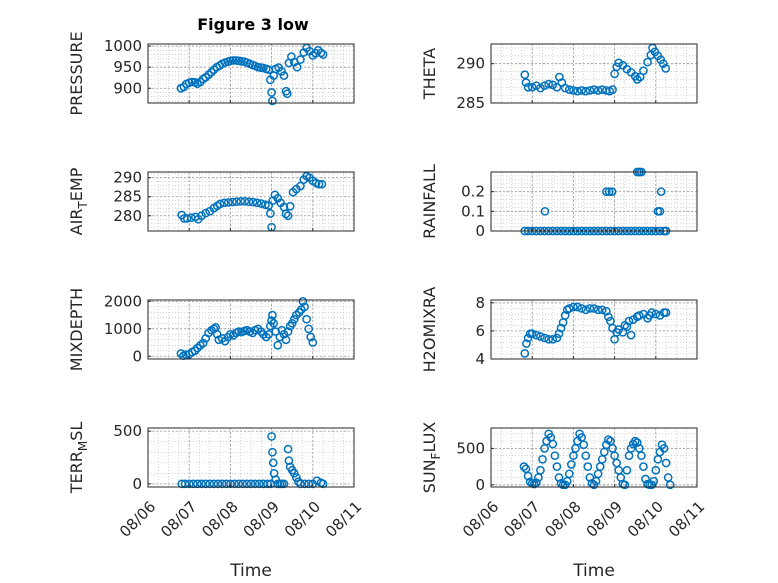 This screenshot has width=778, height=583. I want to click on subplot-h2omixra: 4 6 8 H2OMIXRA, so click(559, 329).